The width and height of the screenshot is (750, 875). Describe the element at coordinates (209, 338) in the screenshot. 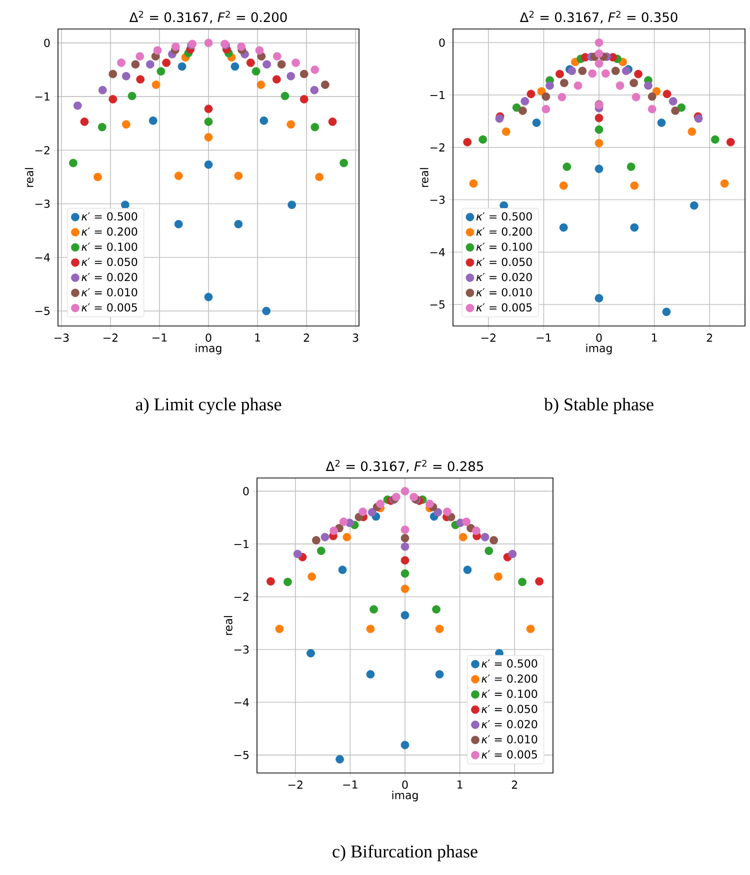

I see `x-tick-label: 0` at that location.